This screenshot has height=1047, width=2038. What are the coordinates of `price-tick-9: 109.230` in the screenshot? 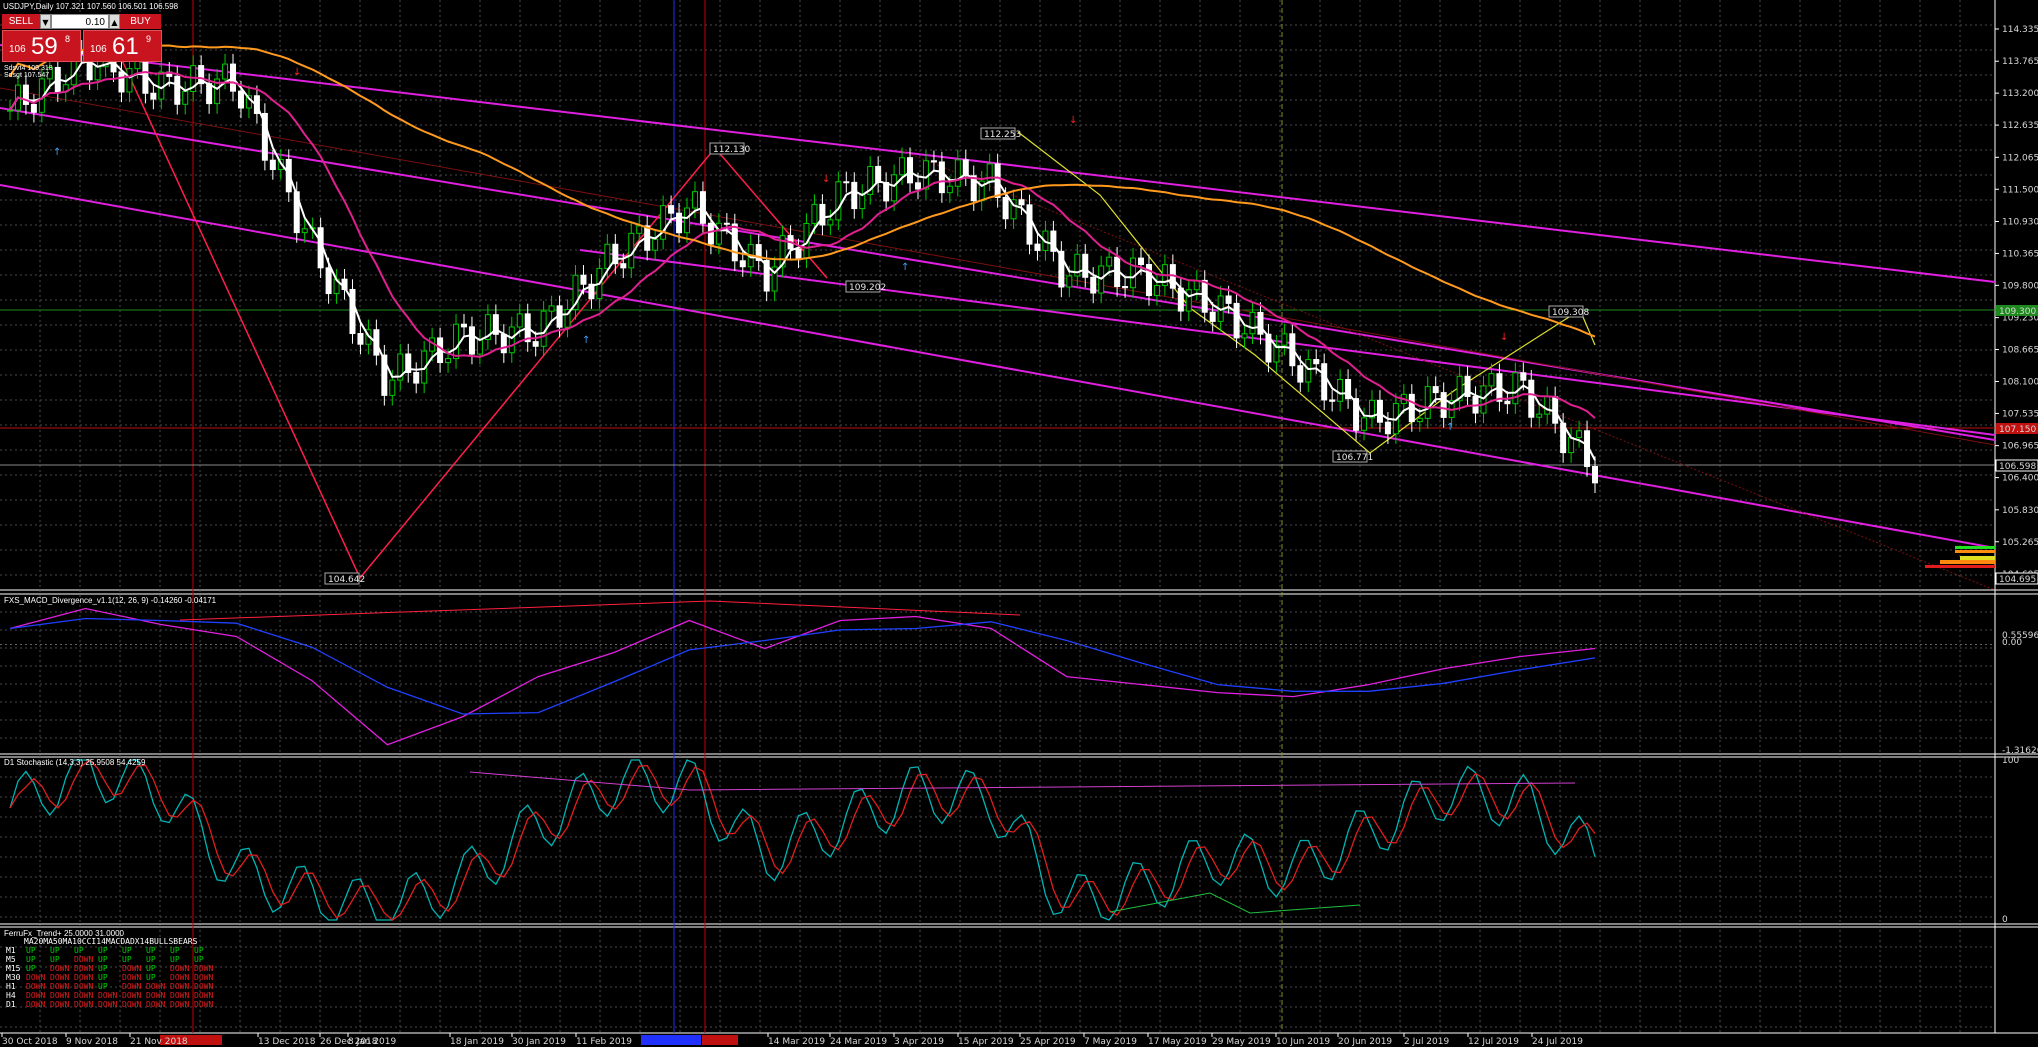 It's located at (2020, 319).